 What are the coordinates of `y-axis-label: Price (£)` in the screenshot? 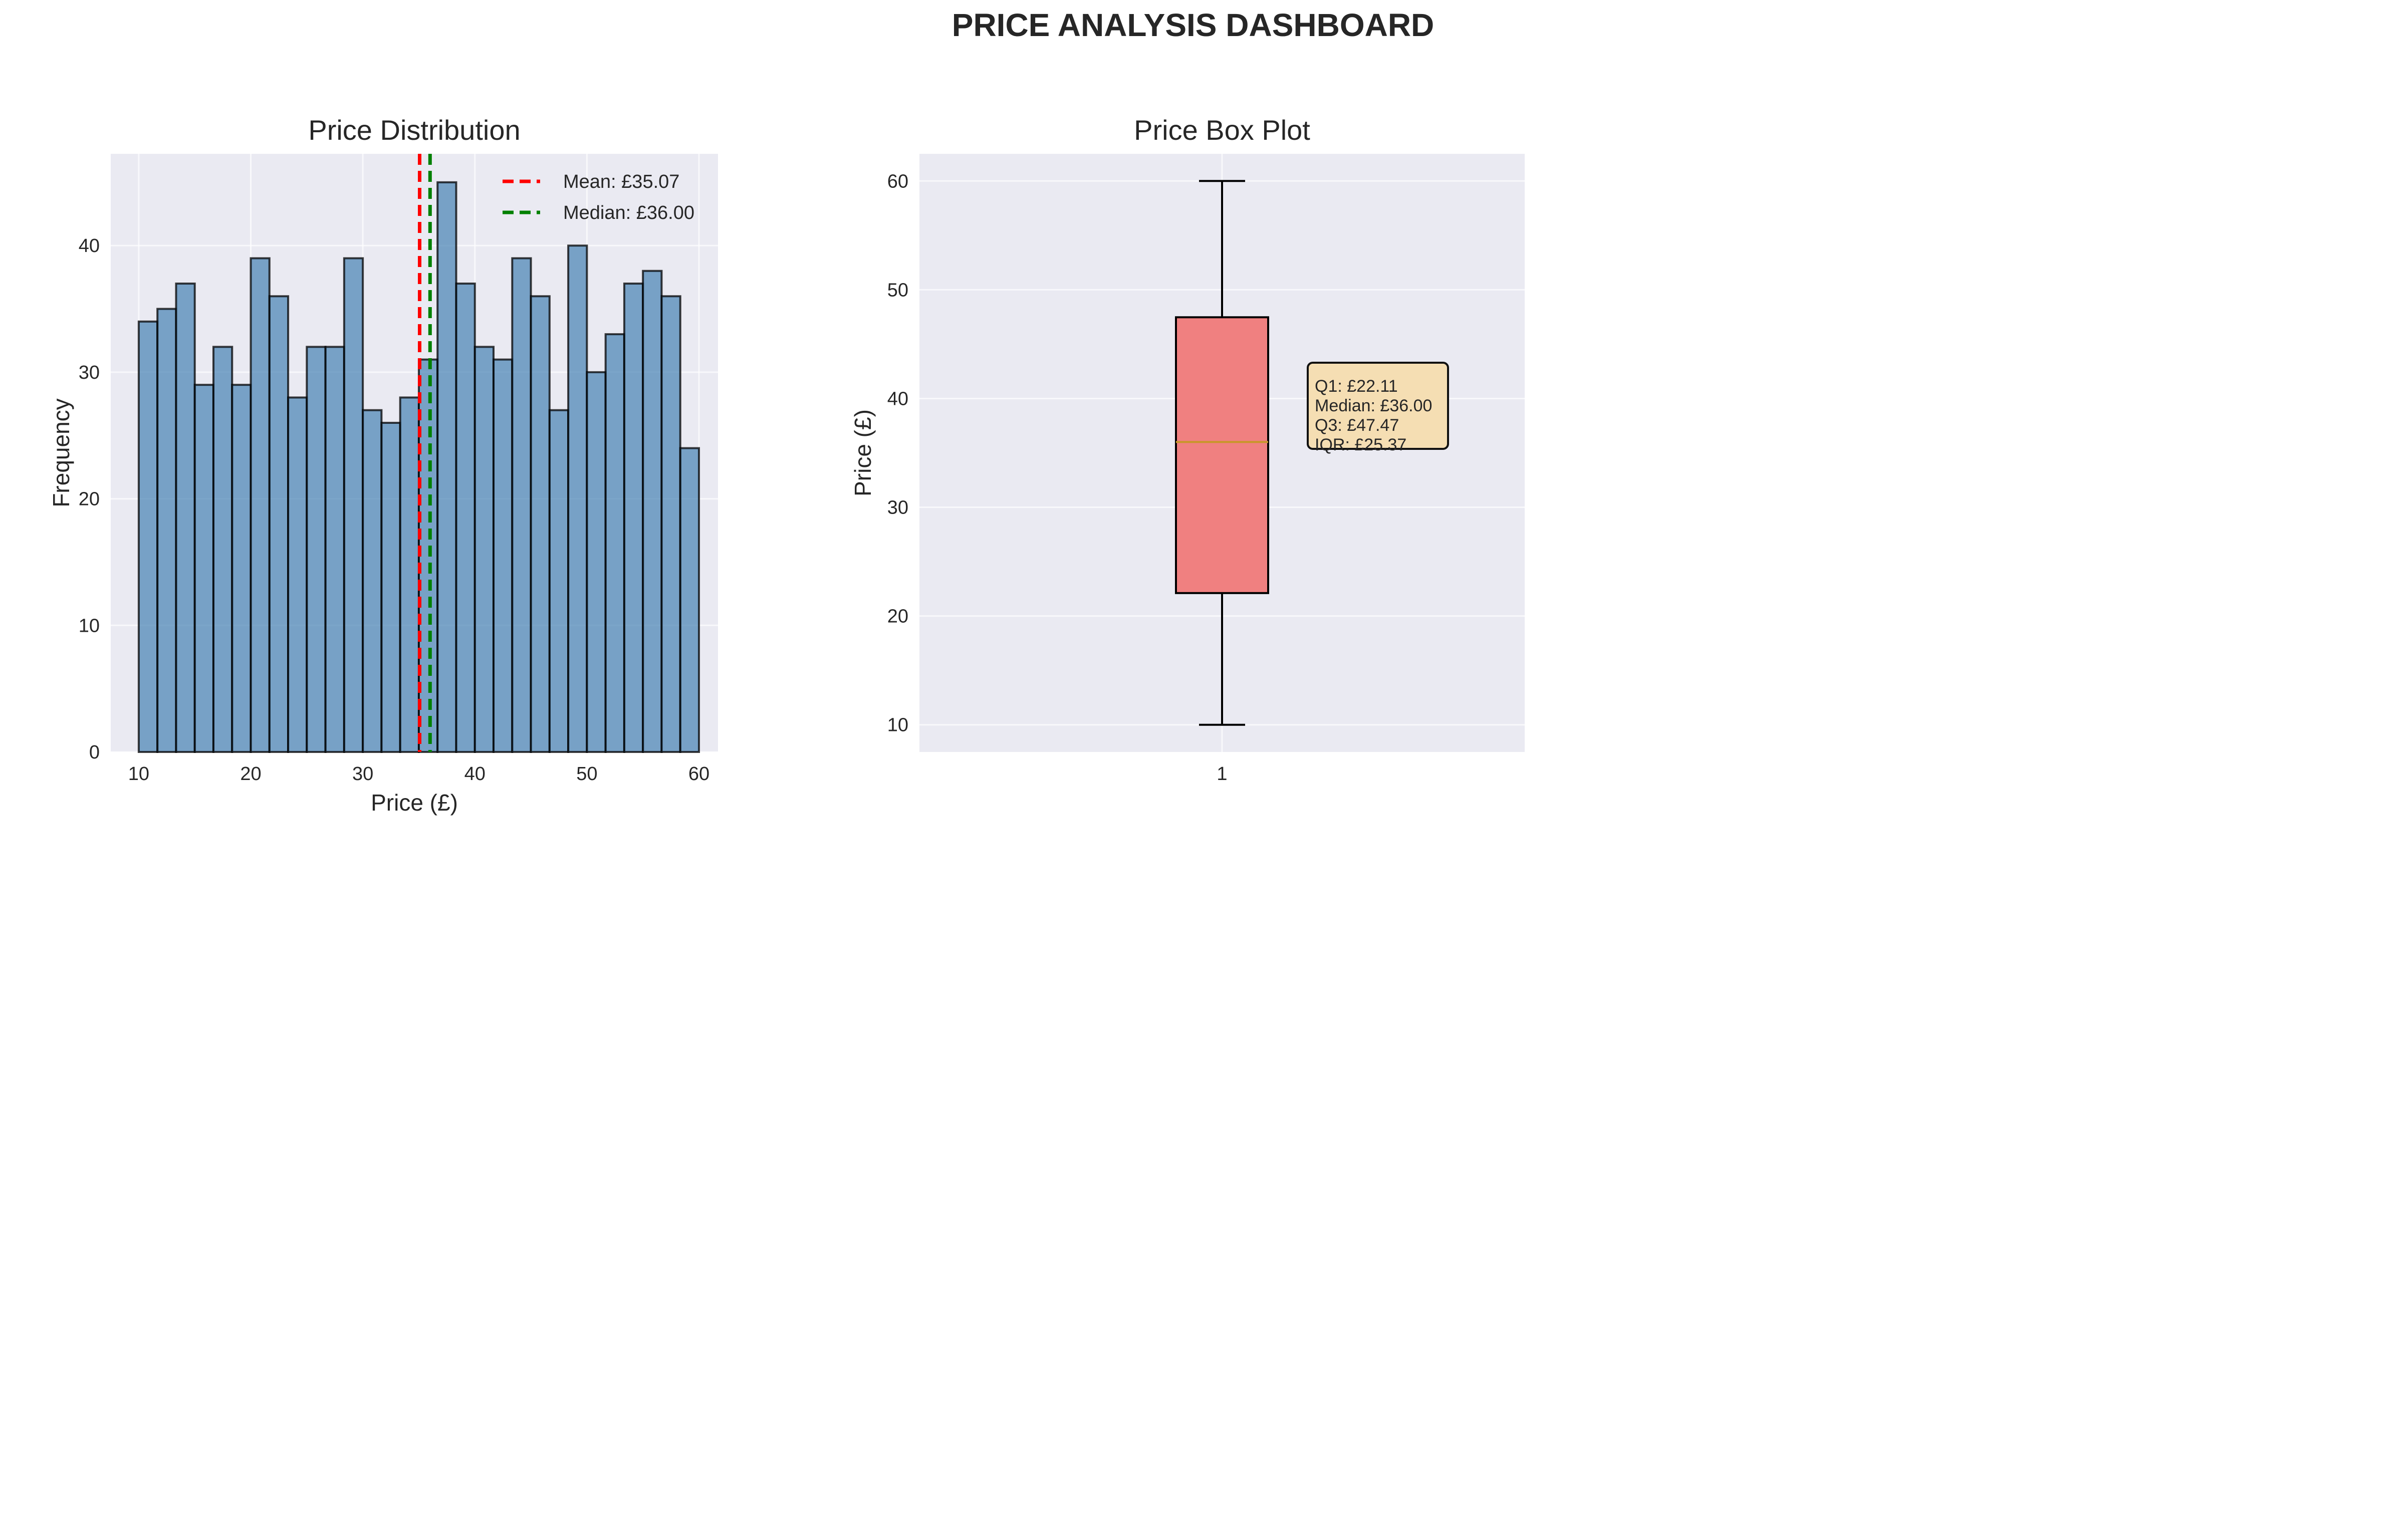 It's located at (863, 452).